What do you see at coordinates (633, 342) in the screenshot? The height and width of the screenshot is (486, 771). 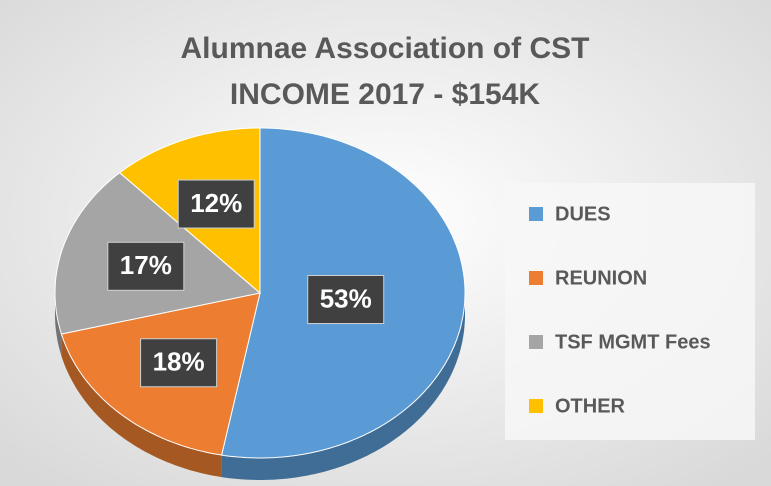 I see `legend-label: TSF MGMT Fees` at bounding box center [633, 342].